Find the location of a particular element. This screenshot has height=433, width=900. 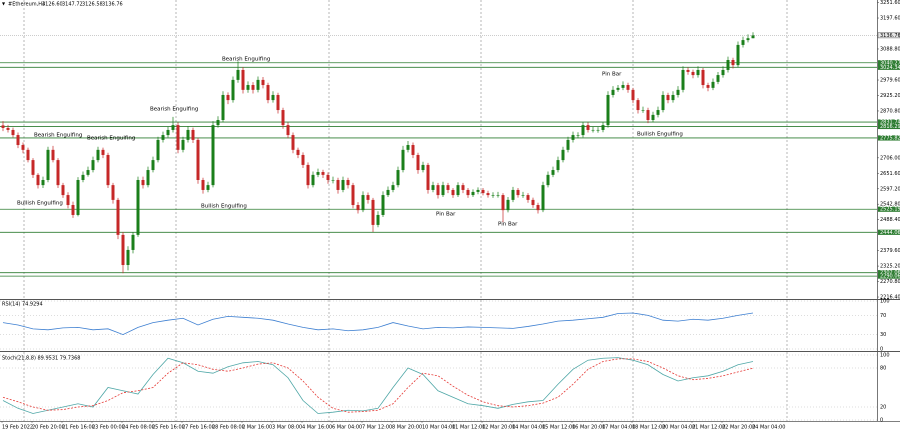

pattern-annotation: Bearish Engulfing is located at coordinates (174, 110).